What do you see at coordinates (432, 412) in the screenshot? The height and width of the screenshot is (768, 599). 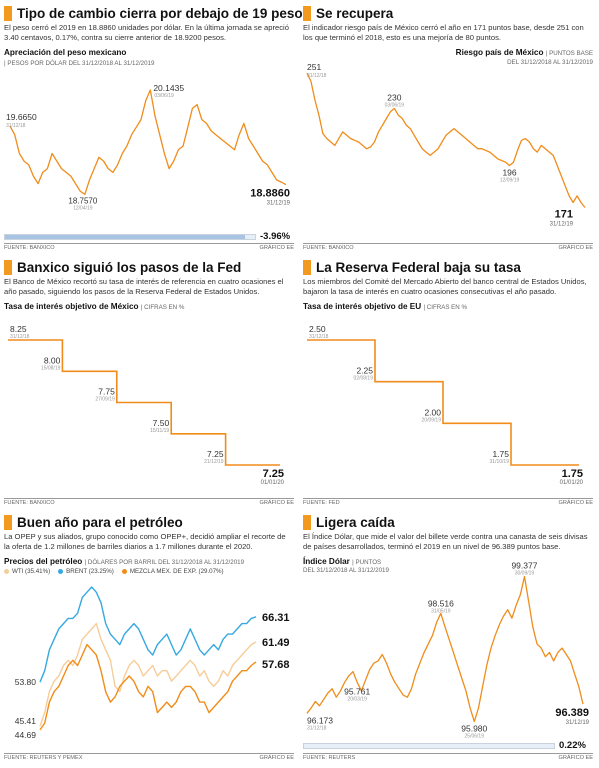 I see `step-value: 2.00` at bounding box center [432, 412].